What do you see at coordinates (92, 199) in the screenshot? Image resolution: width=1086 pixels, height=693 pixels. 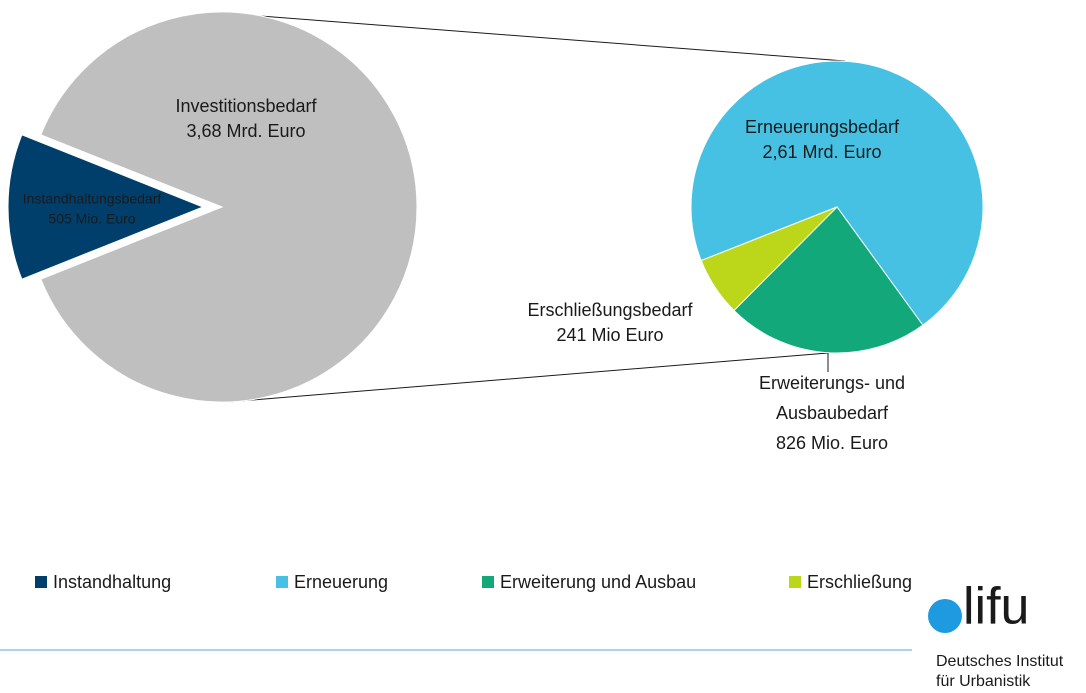 I see `slice-label: Instandhaltungsbedarf` at bounding box center [92, 199].